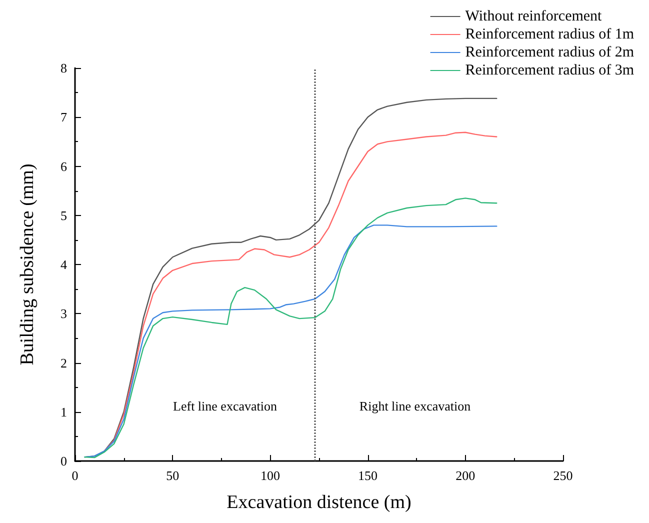  I want to click on annotation: Right line excavation, so click(415, 406).